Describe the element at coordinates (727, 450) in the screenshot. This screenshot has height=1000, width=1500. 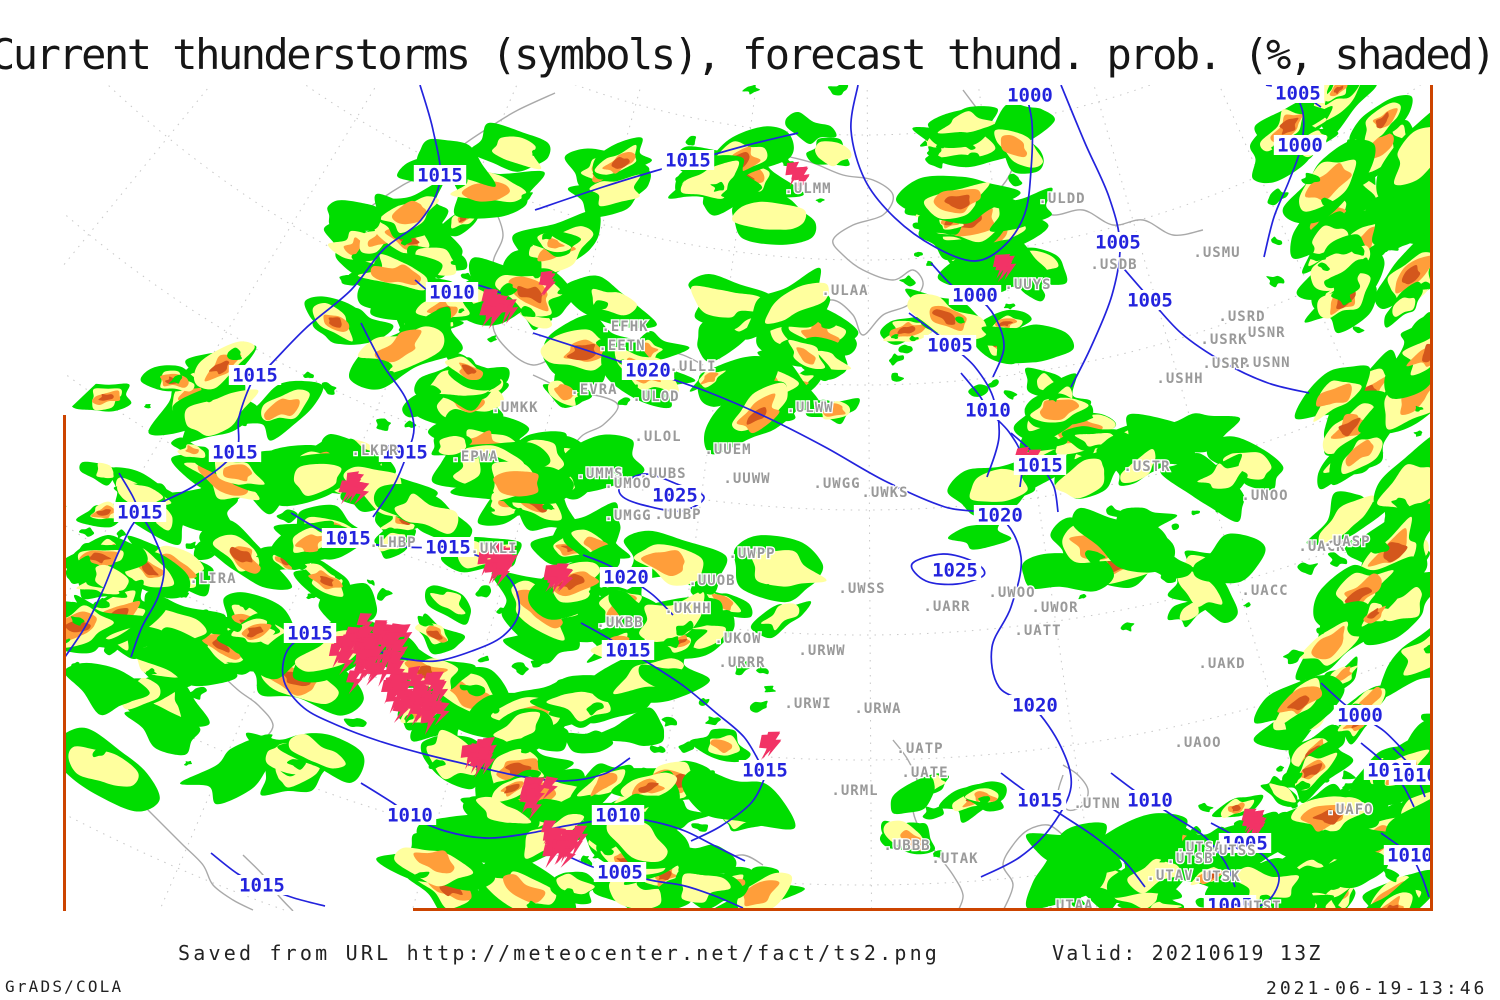
I see `svg-text: .UUEM` at that location.